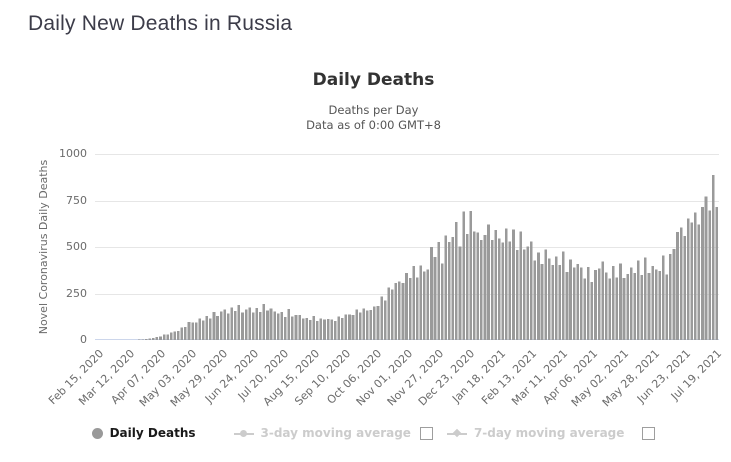  I want to click on 7day-average-marker-line-diamond-icon, so click(456, 433).